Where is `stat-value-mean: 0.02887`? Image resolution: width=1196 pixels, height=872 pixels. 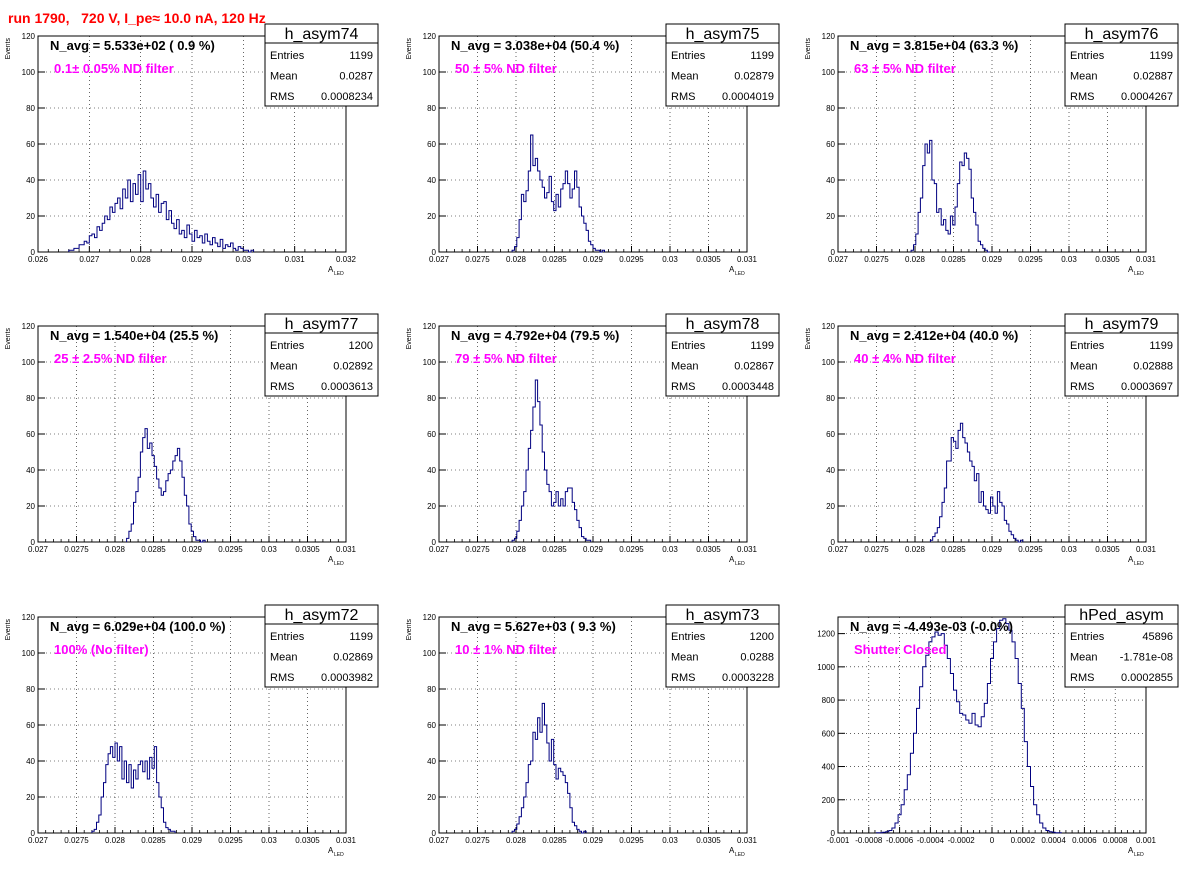 stat-value-mean: 0.02887 is located at coordinates (1153, 77).